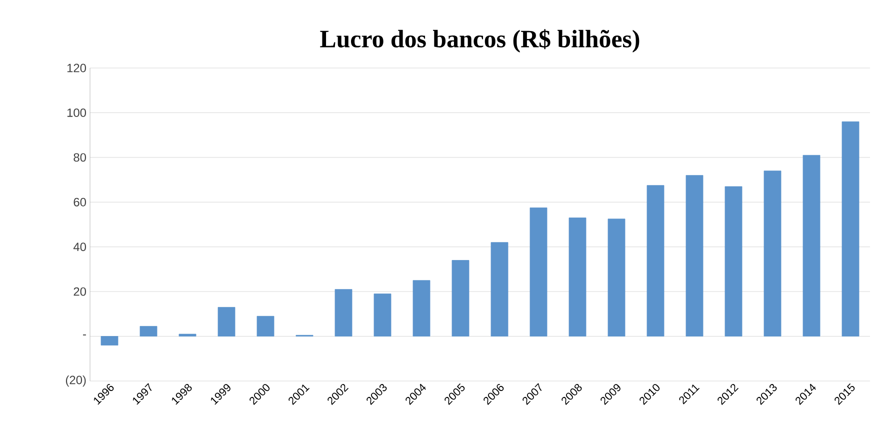 The image size is (888, 423). I want to click on y-tick-label: -, so click(84, 335).